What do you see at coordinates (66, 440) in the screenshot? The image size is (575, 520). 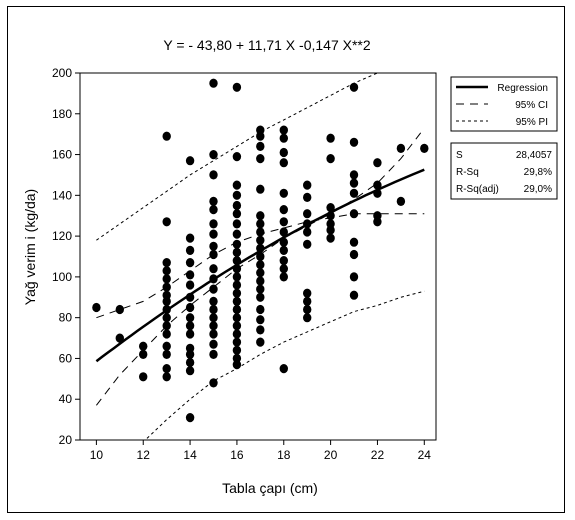 I see `y-tick-label: 20` at bounding box center [66, 440].